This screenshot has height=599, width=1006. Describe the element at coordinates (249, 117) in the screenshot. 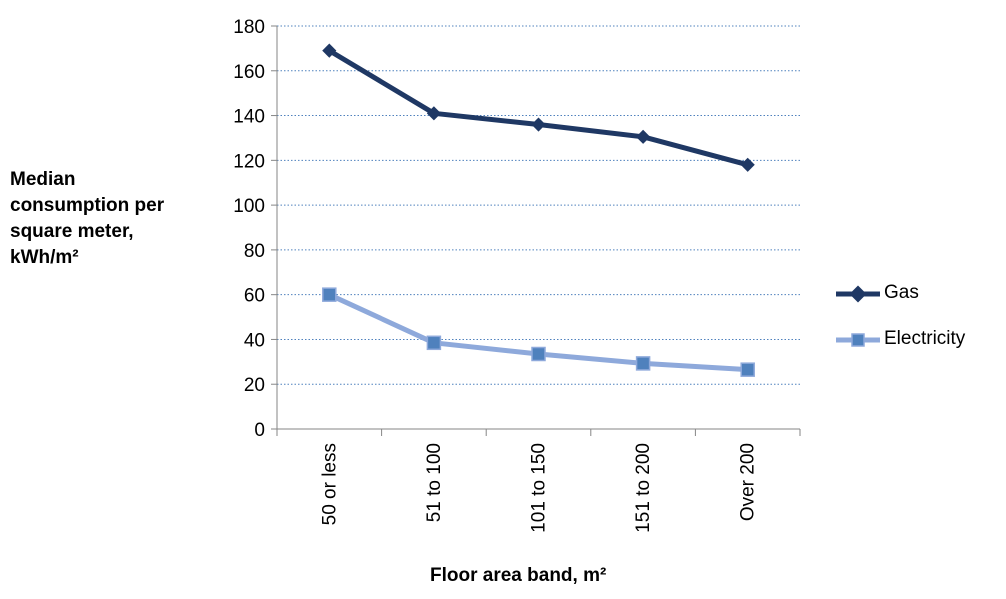

I see `y-tick-label: 140` at that location.